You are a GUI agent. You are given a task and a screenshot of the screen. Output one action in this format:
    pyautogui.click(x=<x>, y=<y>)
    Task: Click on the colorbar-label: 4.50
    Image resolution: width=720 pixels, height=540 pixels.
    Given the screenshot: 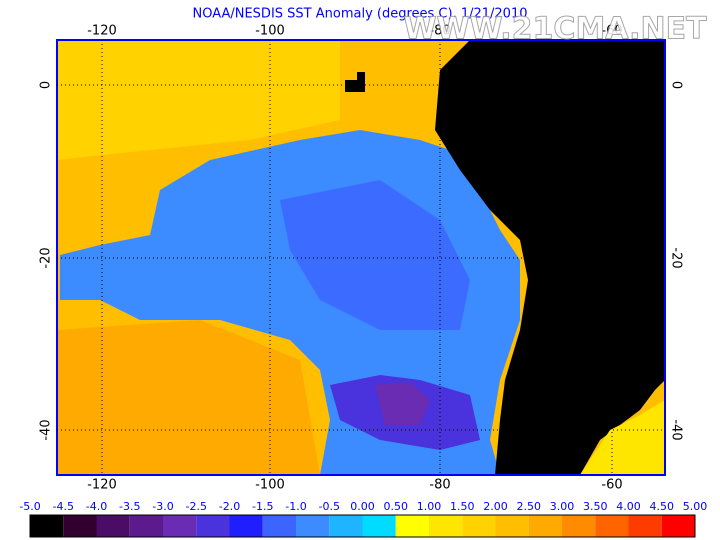 What is the action you would take?
    pyautogui.click(x=662, y=506)
    